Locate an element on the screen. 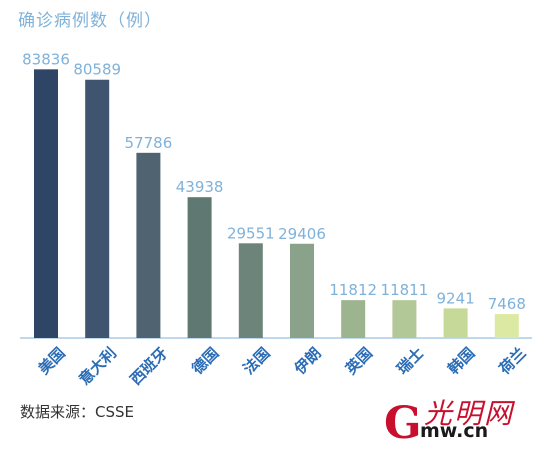 Image resolution: width=554 pixels, height=454 pixels. chart-title: 确诊病例数（例） is located at coordinates (90, 21).